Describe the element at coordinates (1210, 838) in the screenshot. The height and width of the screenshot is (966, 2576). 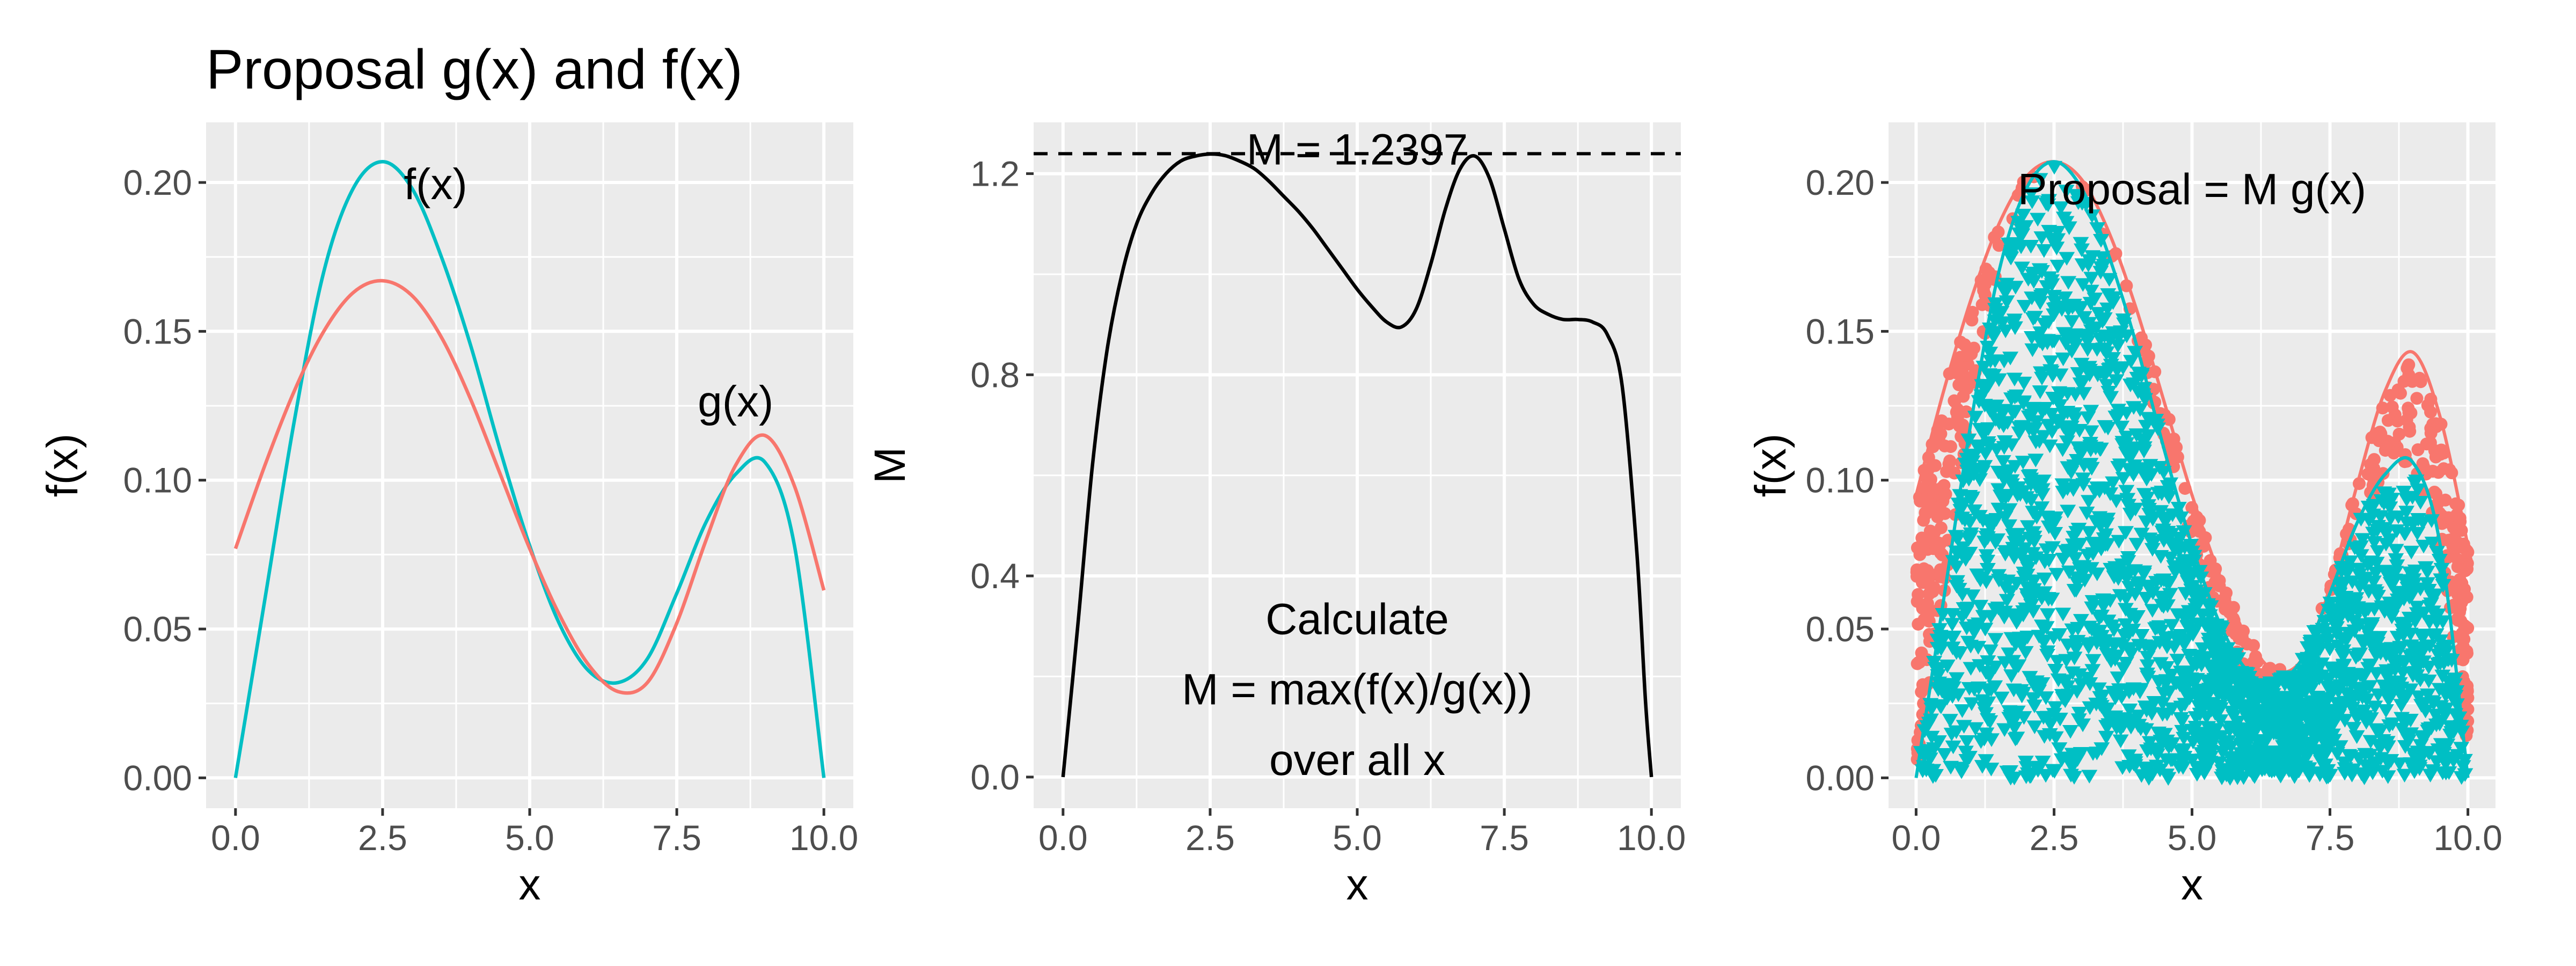
I see `x-tick-label: 2.5` at that location.